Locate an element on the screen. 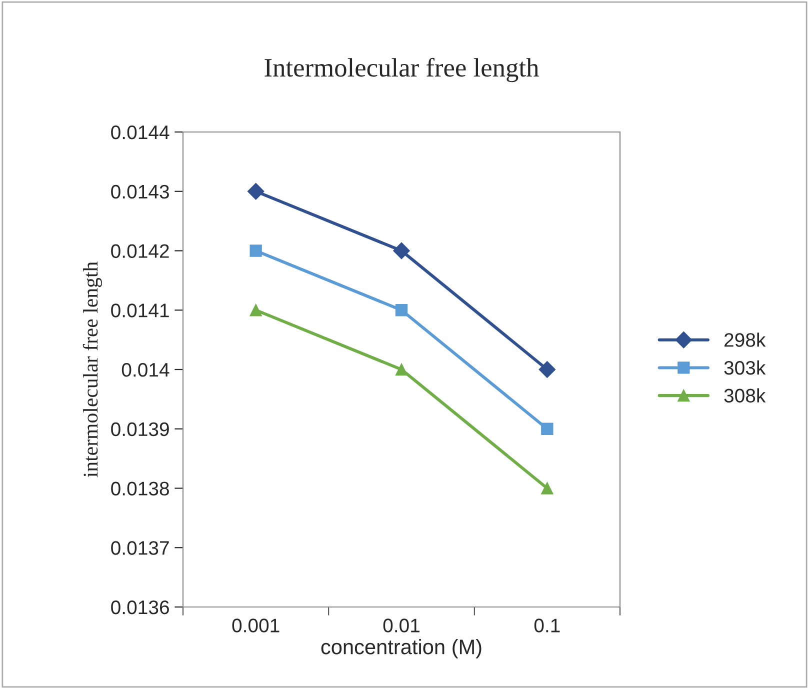  x-tick-label: 0.01 is located at coordinates (401, 625).